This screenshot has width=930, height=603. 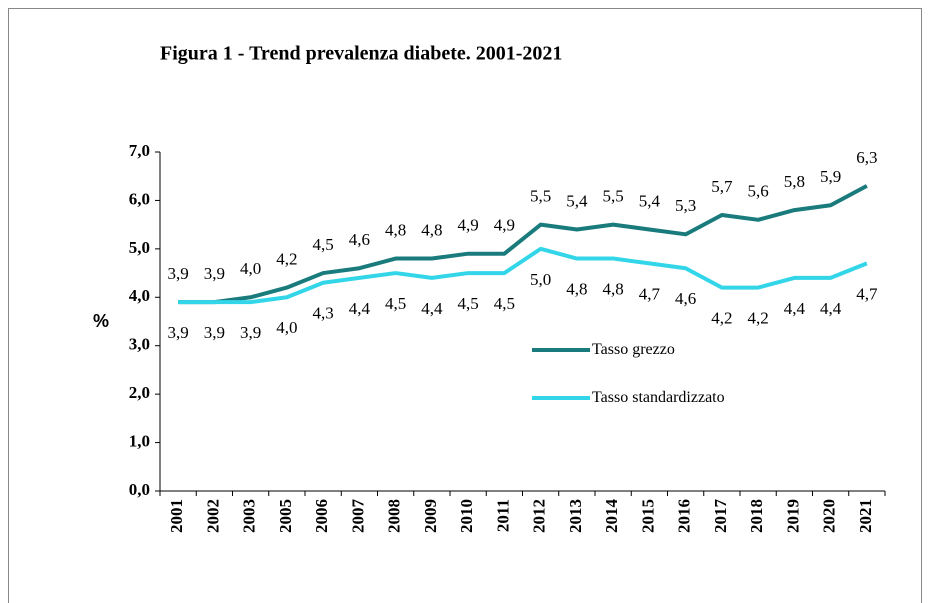 What do you see at coordinates (685, 205) in the screenshot?
I see `data-label: 5,3` at bounding box center [685, 205].